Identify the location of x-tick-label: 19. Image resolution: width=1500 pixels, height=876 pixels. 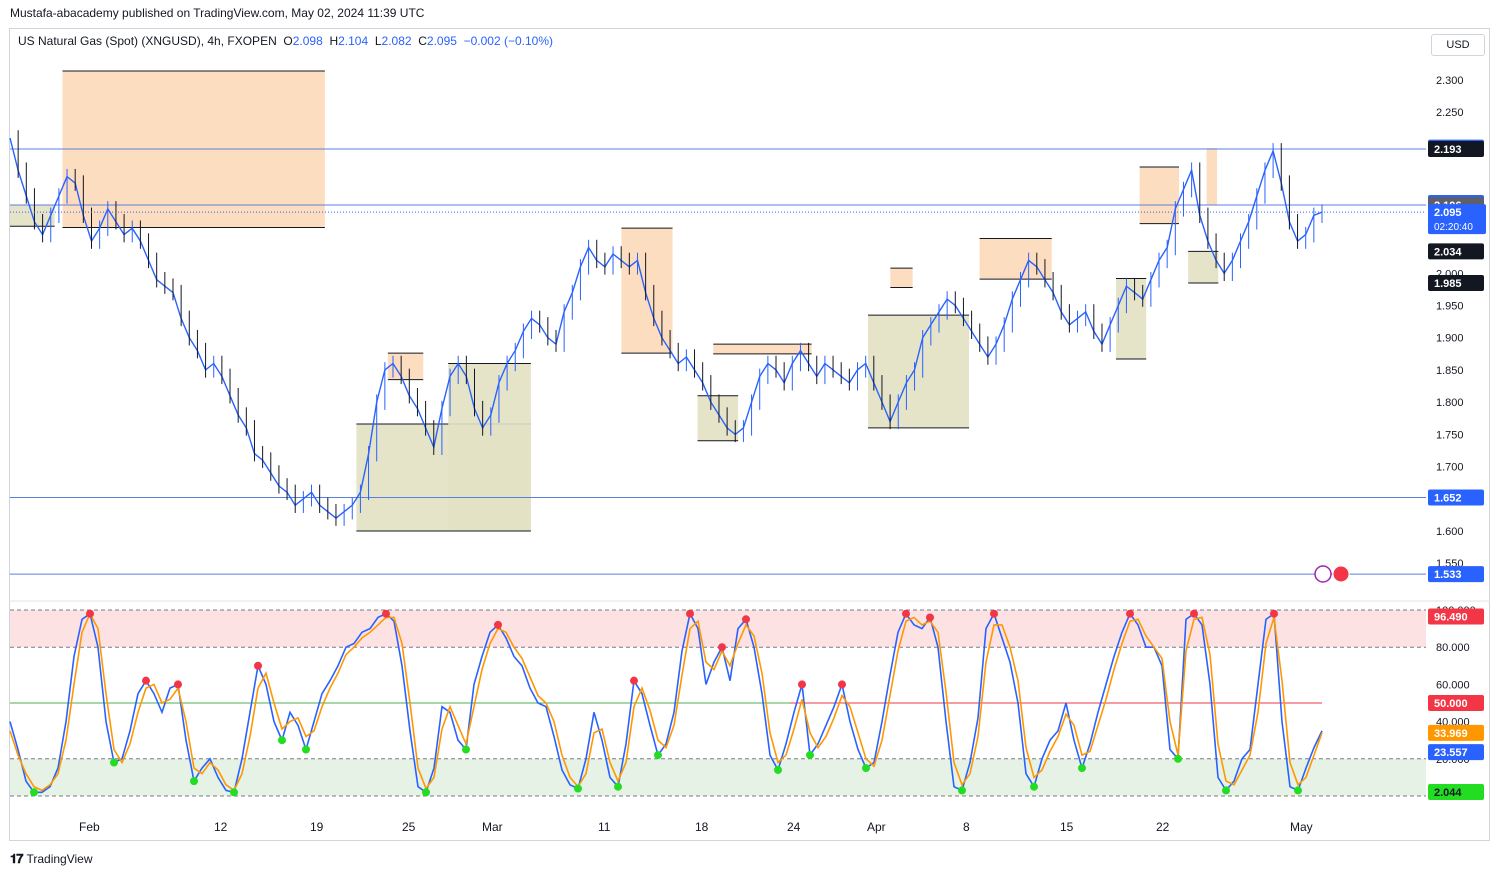
(317, 827).